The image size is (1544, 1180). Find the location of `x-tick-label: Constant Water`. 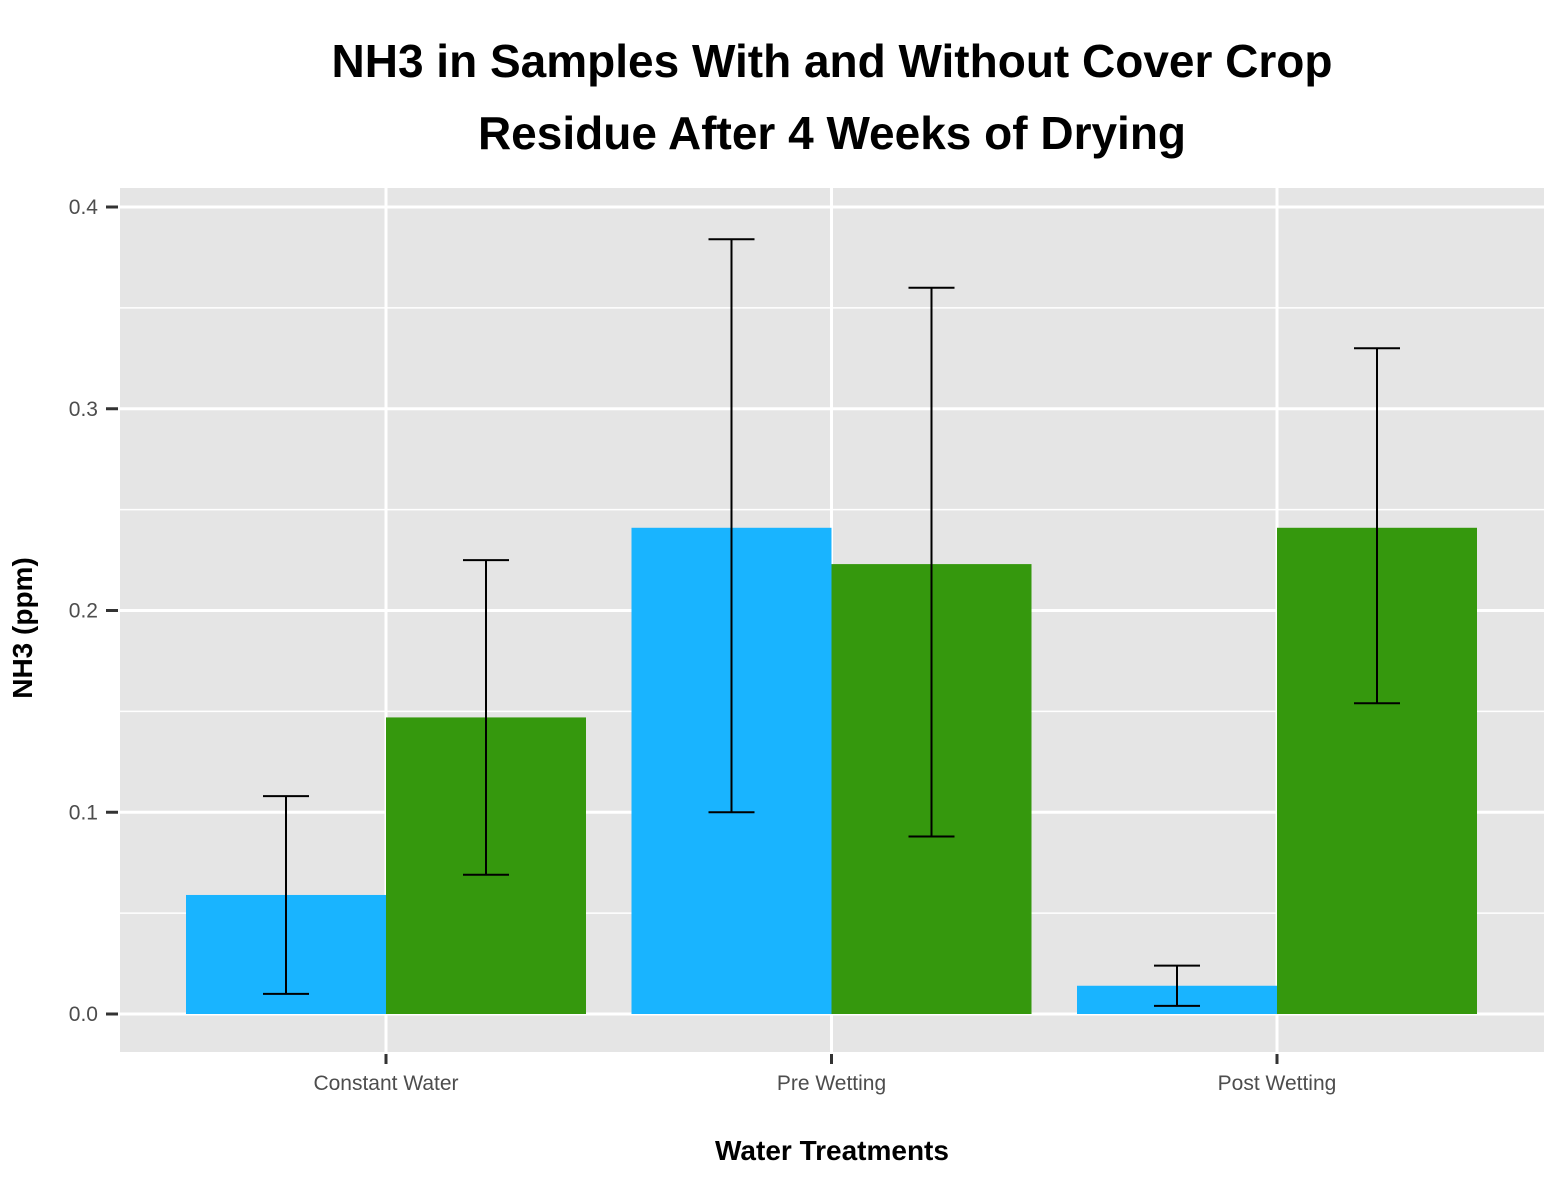

x-tick-label: Constant Water is located at coordinates (385, 1083).